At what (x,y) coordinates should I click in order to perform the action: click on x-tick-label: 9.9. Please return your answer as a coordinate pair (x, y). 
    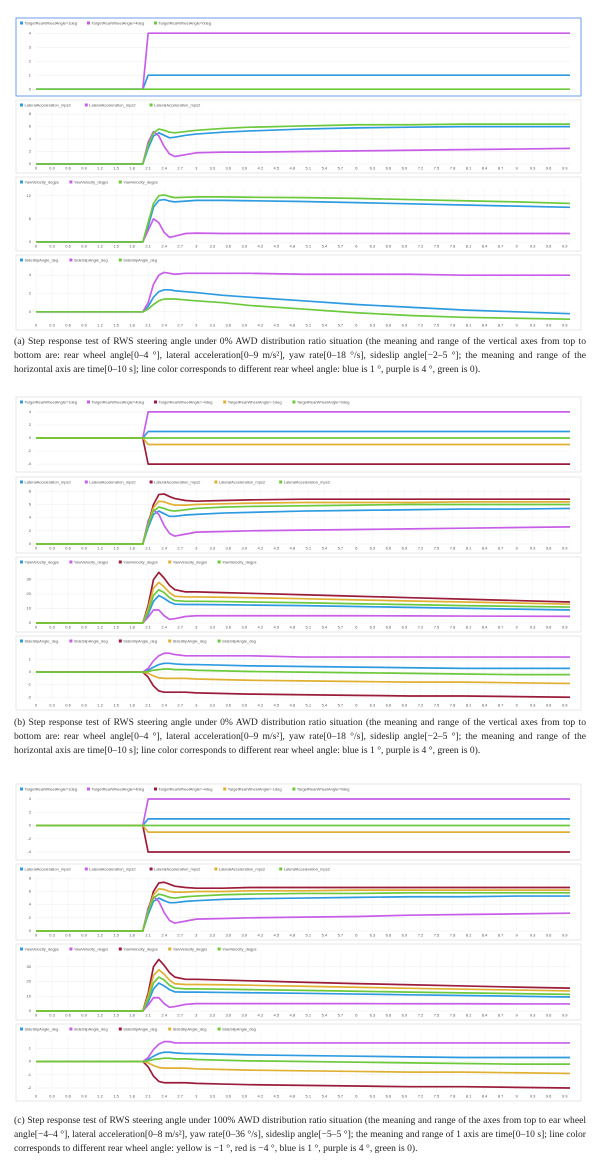
    Looking at the image, I should click on (565, 935).